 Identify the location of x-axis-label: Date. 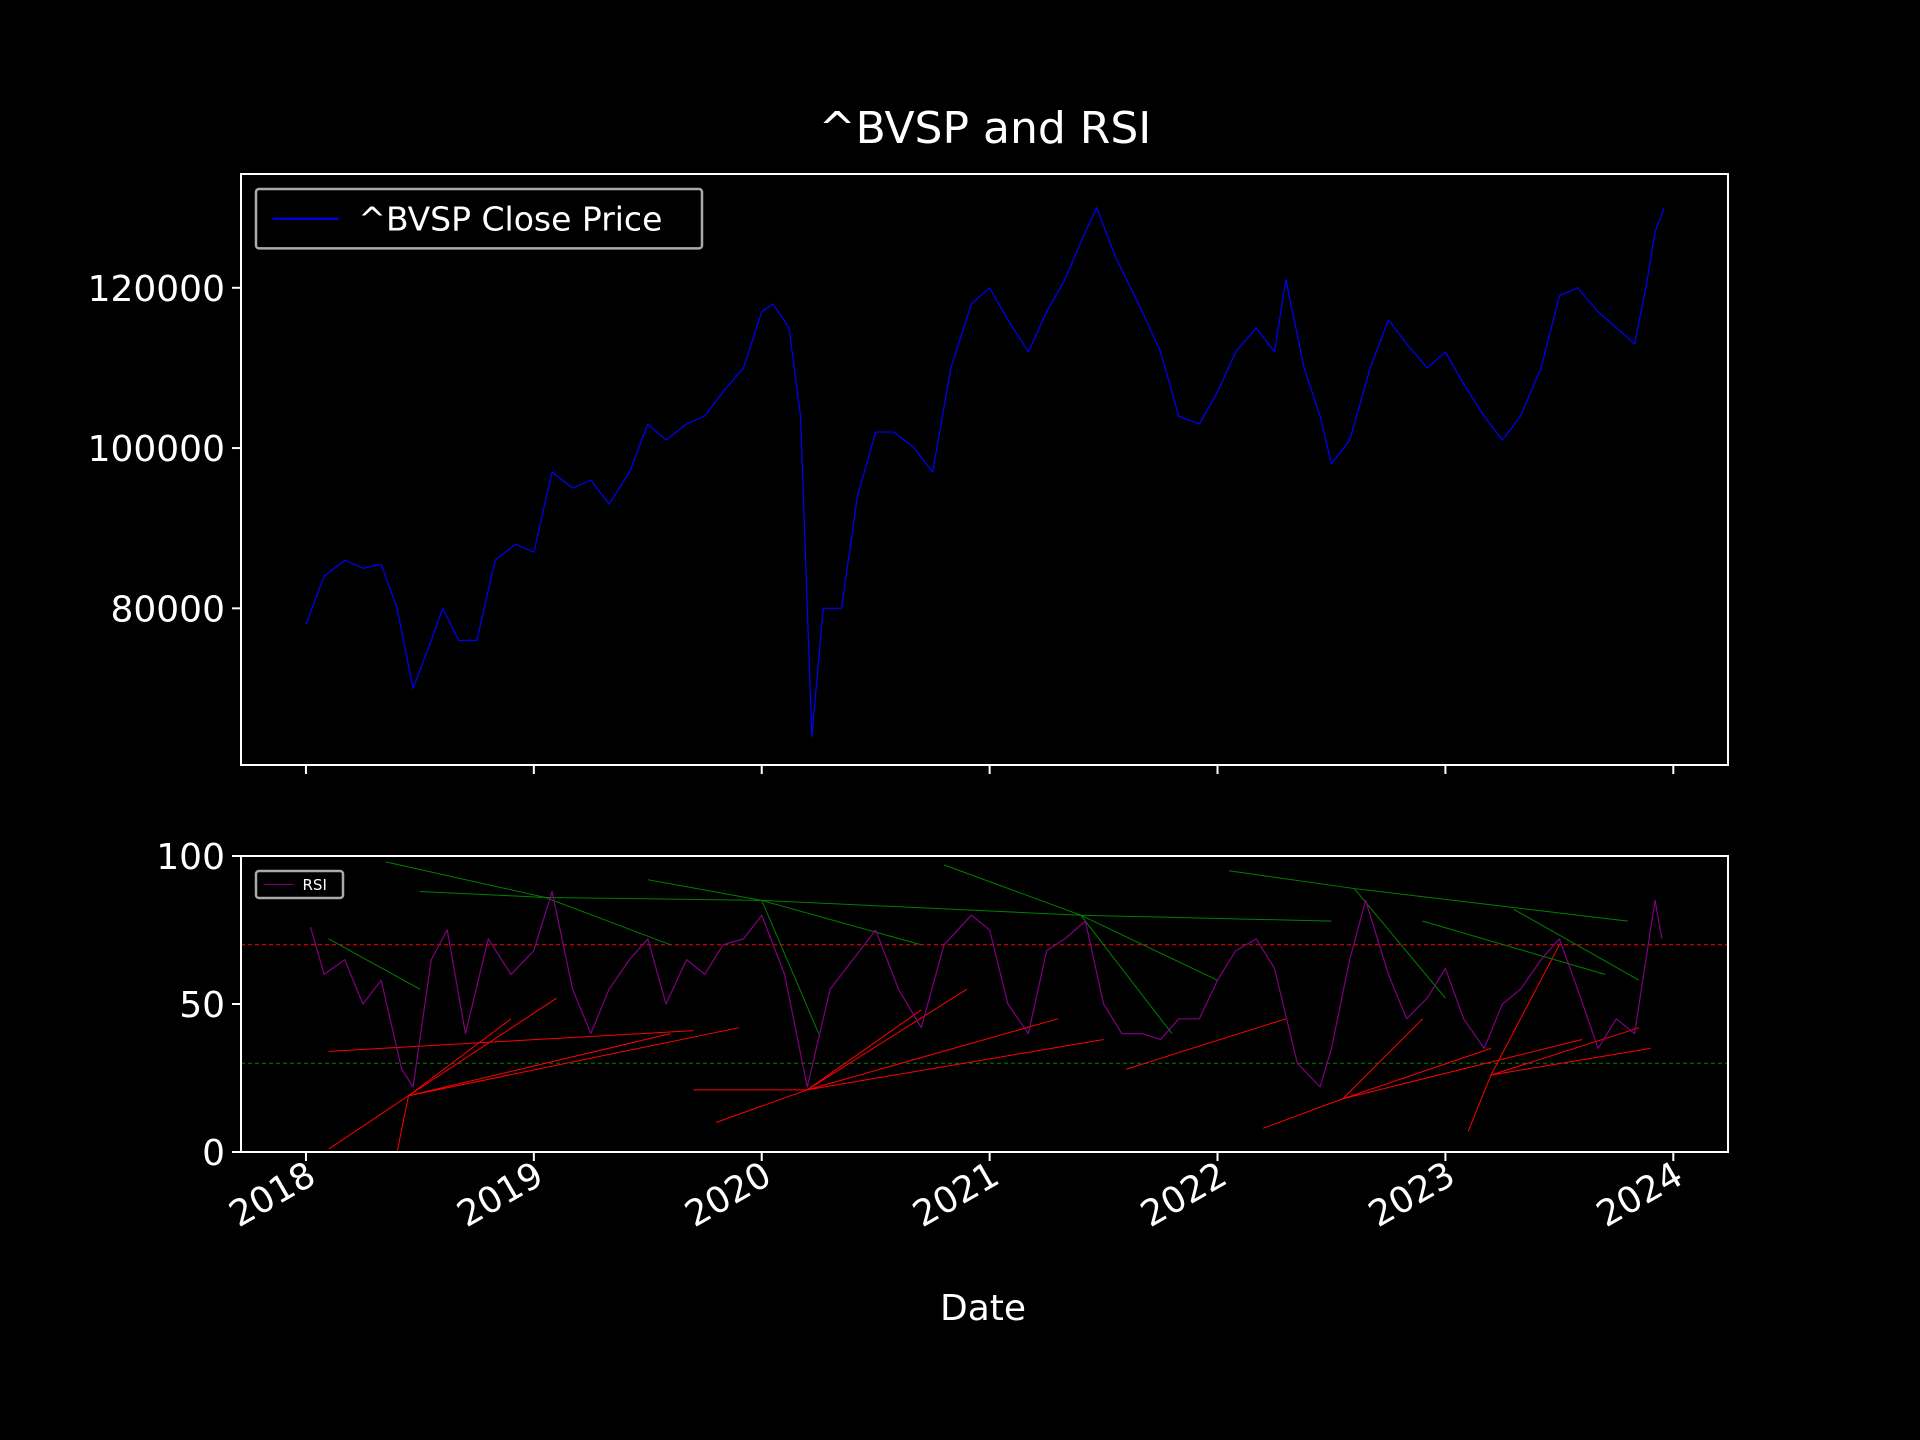
(983, 1308).